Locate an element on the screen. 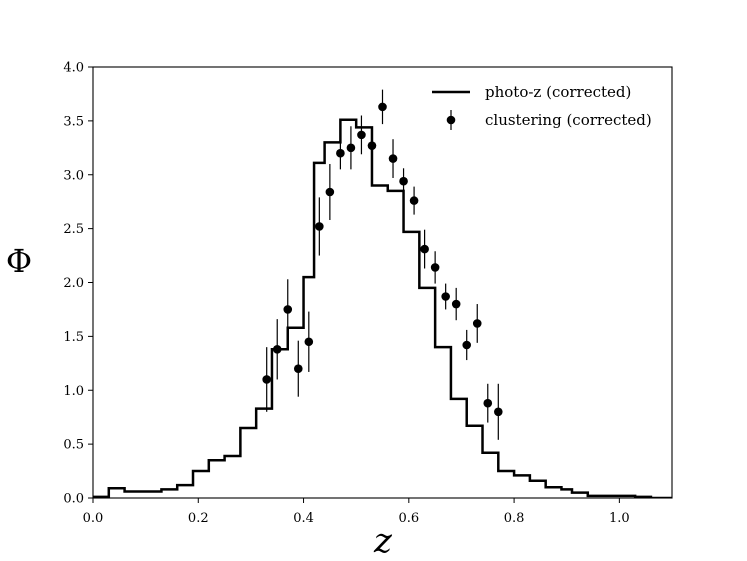  y-tick-label: 2.0 is located at coordinates (73, 283).